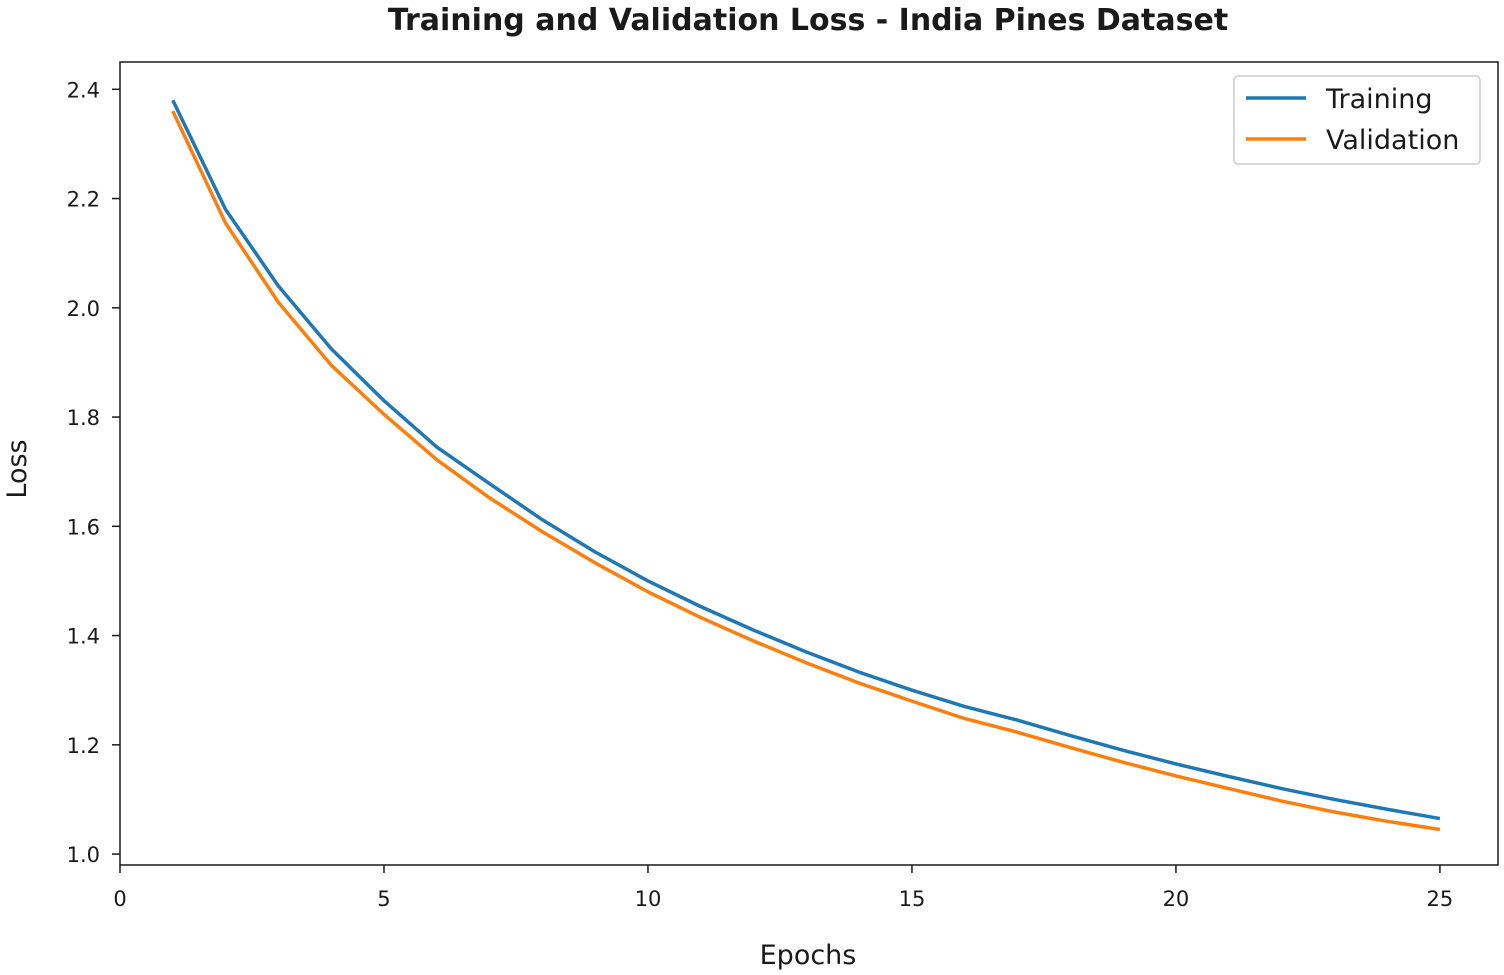 The image size is (1504, 975). What do you see at coordinates (1176, 899) in the screenshot?
I see `x-tick-label: 20` at bounding box center [1176, 899].